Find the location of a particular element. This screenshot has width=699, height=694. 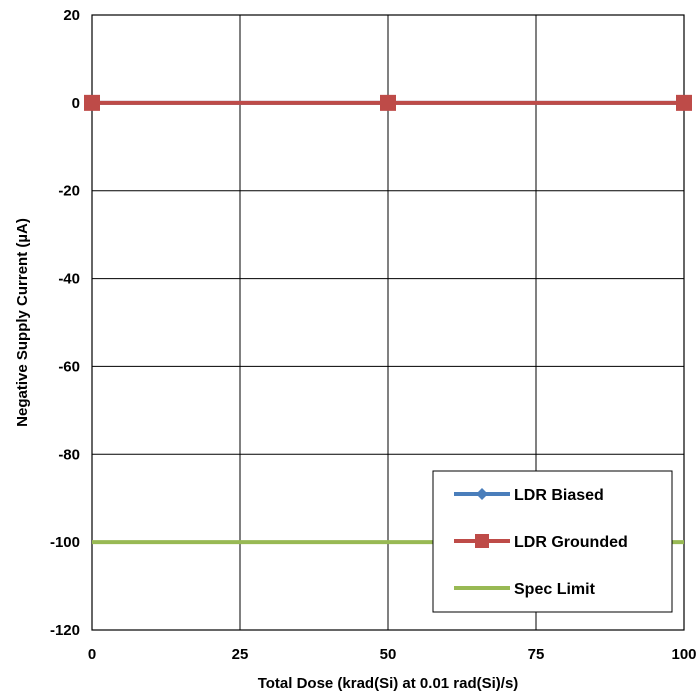

series-ldr-grounded is located at coordinates (388, 102).